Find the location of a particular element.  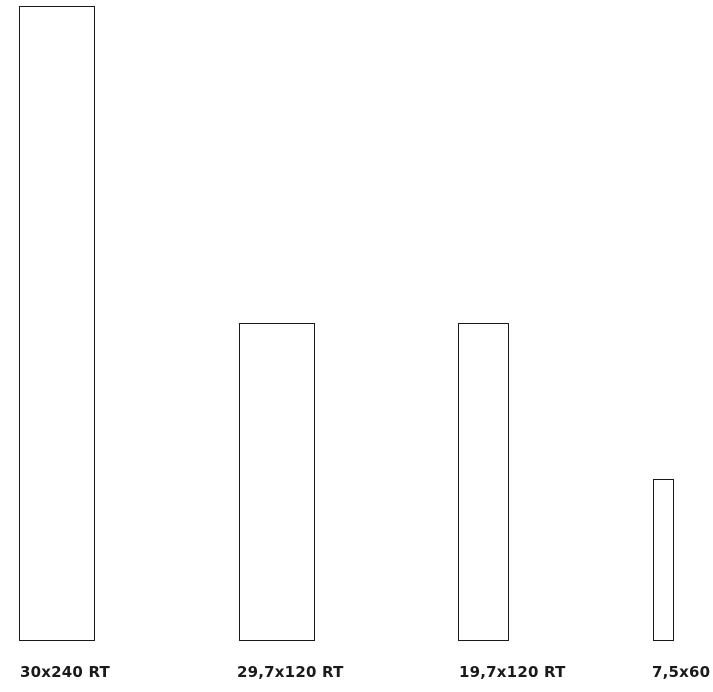

tile-outline-7-5x60 is located at coordinates (663, 560).